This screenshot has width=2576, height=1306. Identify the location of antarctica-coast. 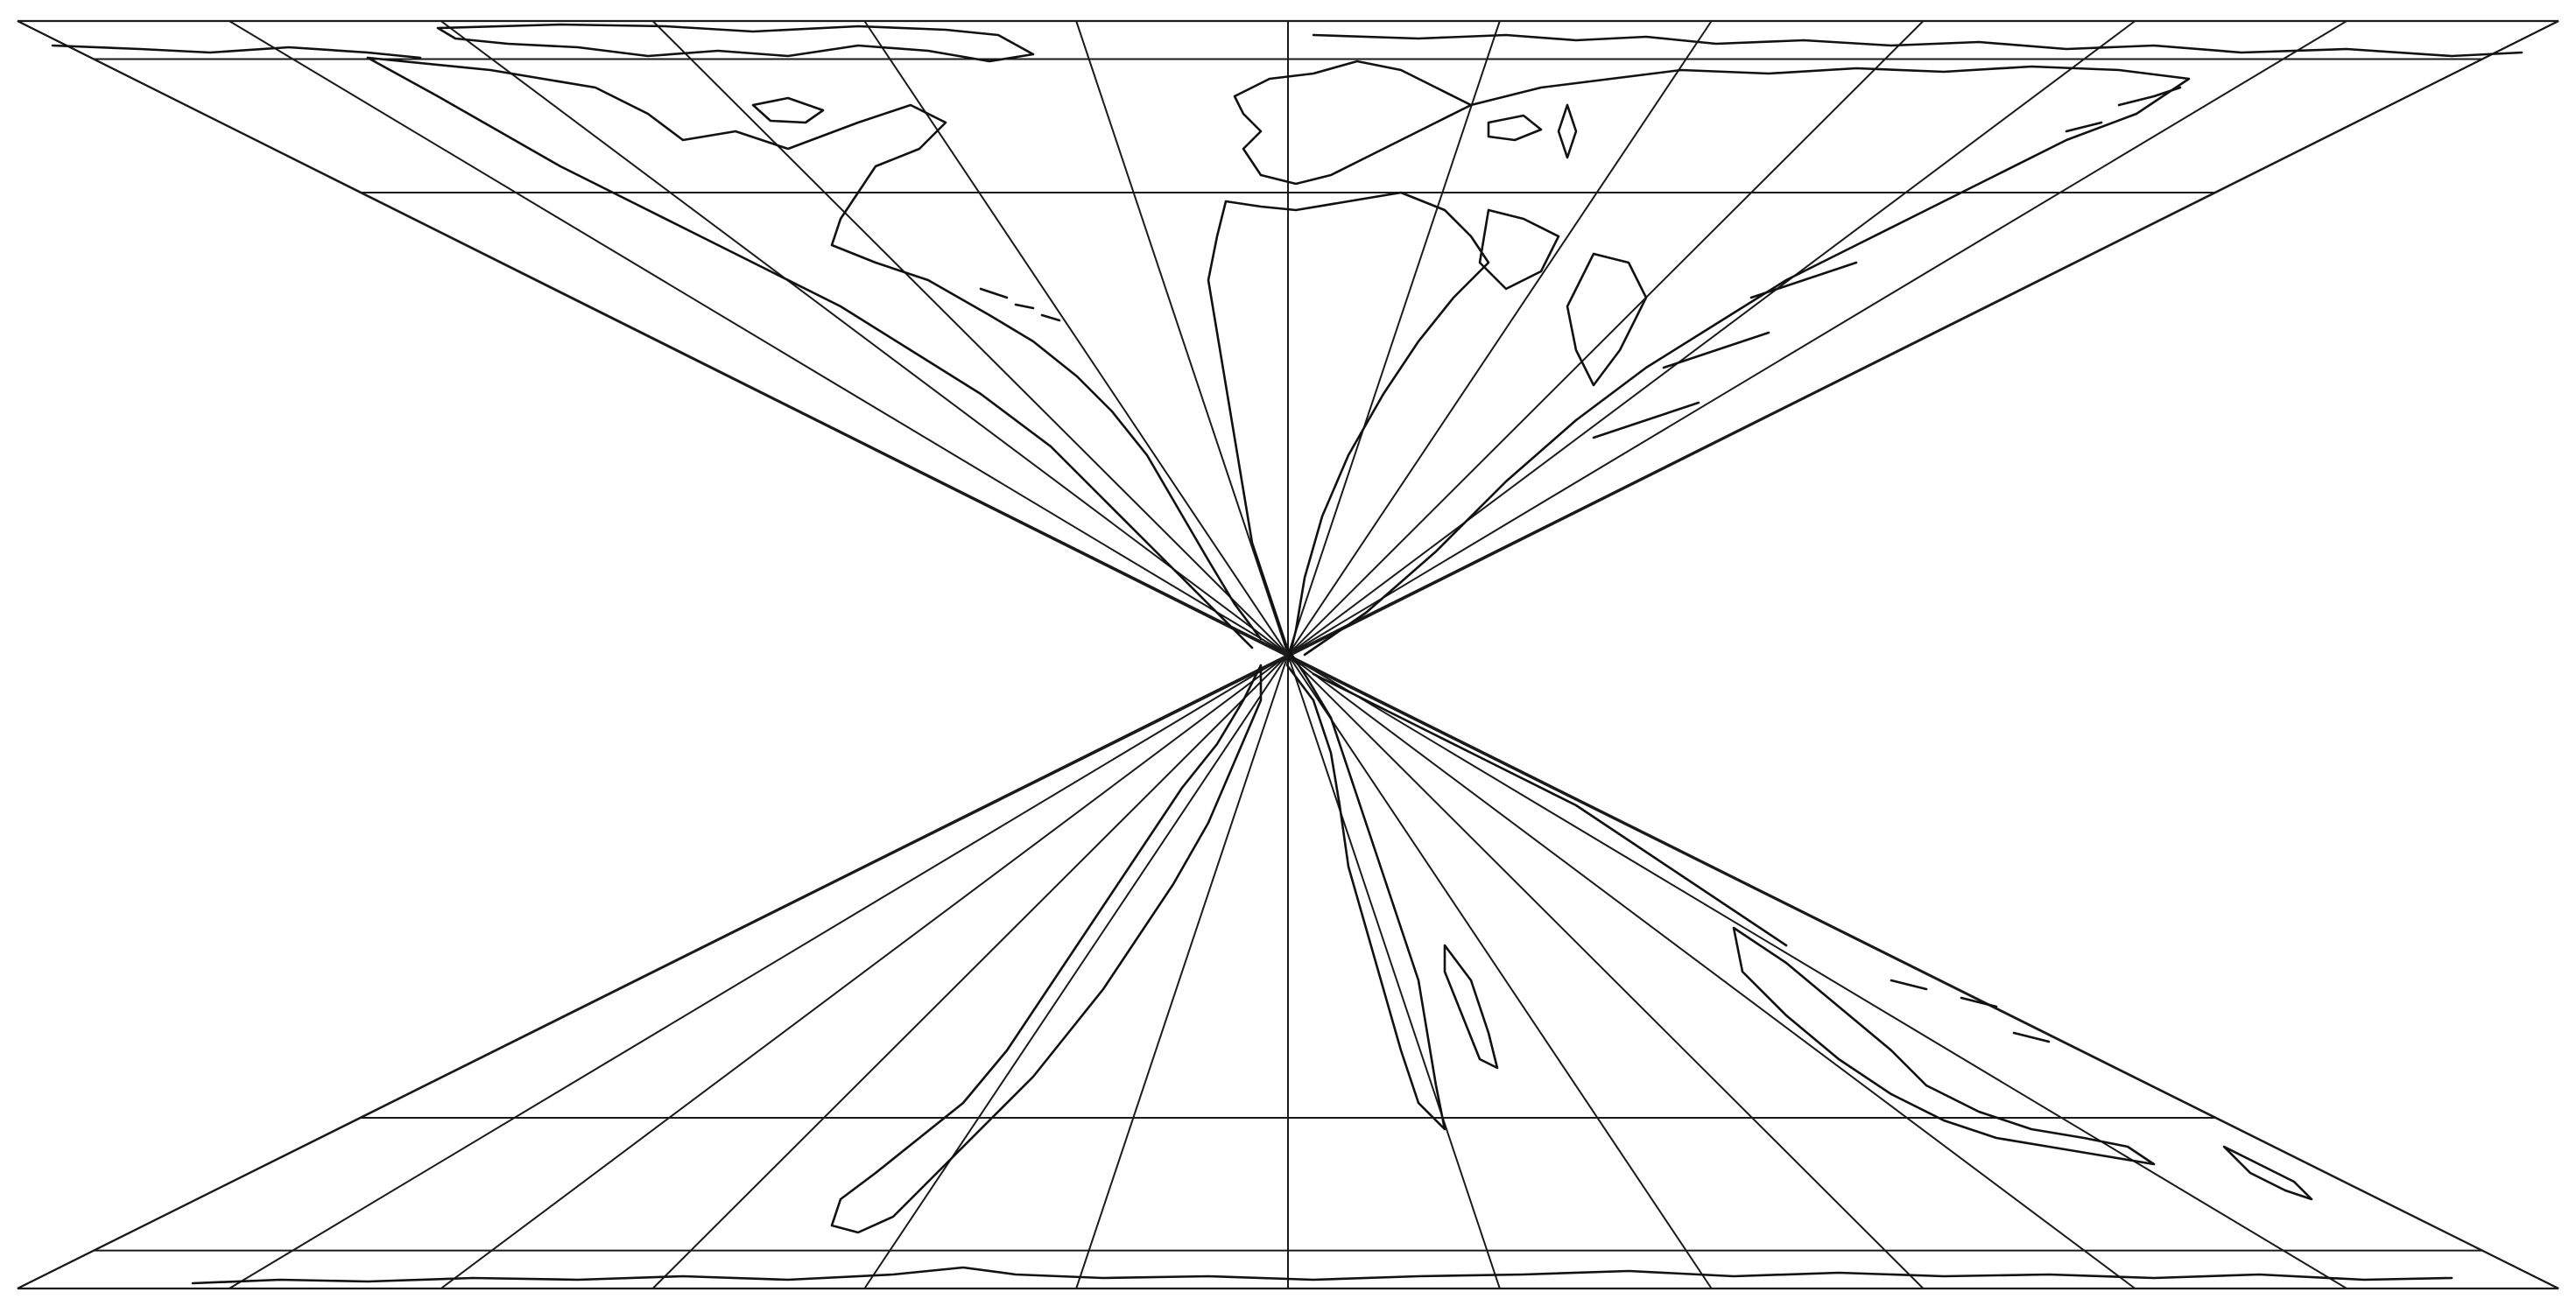
(1322, 1275).